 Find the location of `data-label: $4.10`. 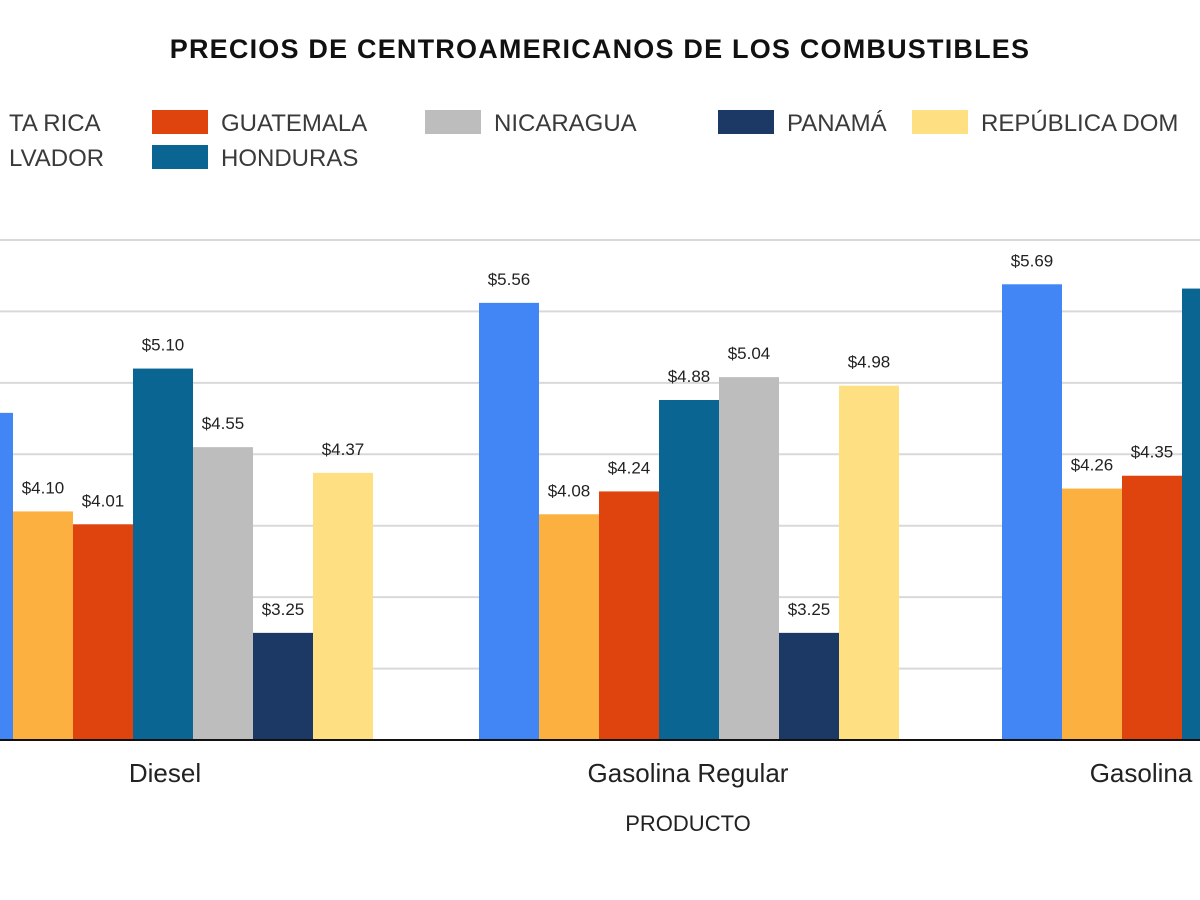

data-label: $4.10 is located at coordinates (43, 487).